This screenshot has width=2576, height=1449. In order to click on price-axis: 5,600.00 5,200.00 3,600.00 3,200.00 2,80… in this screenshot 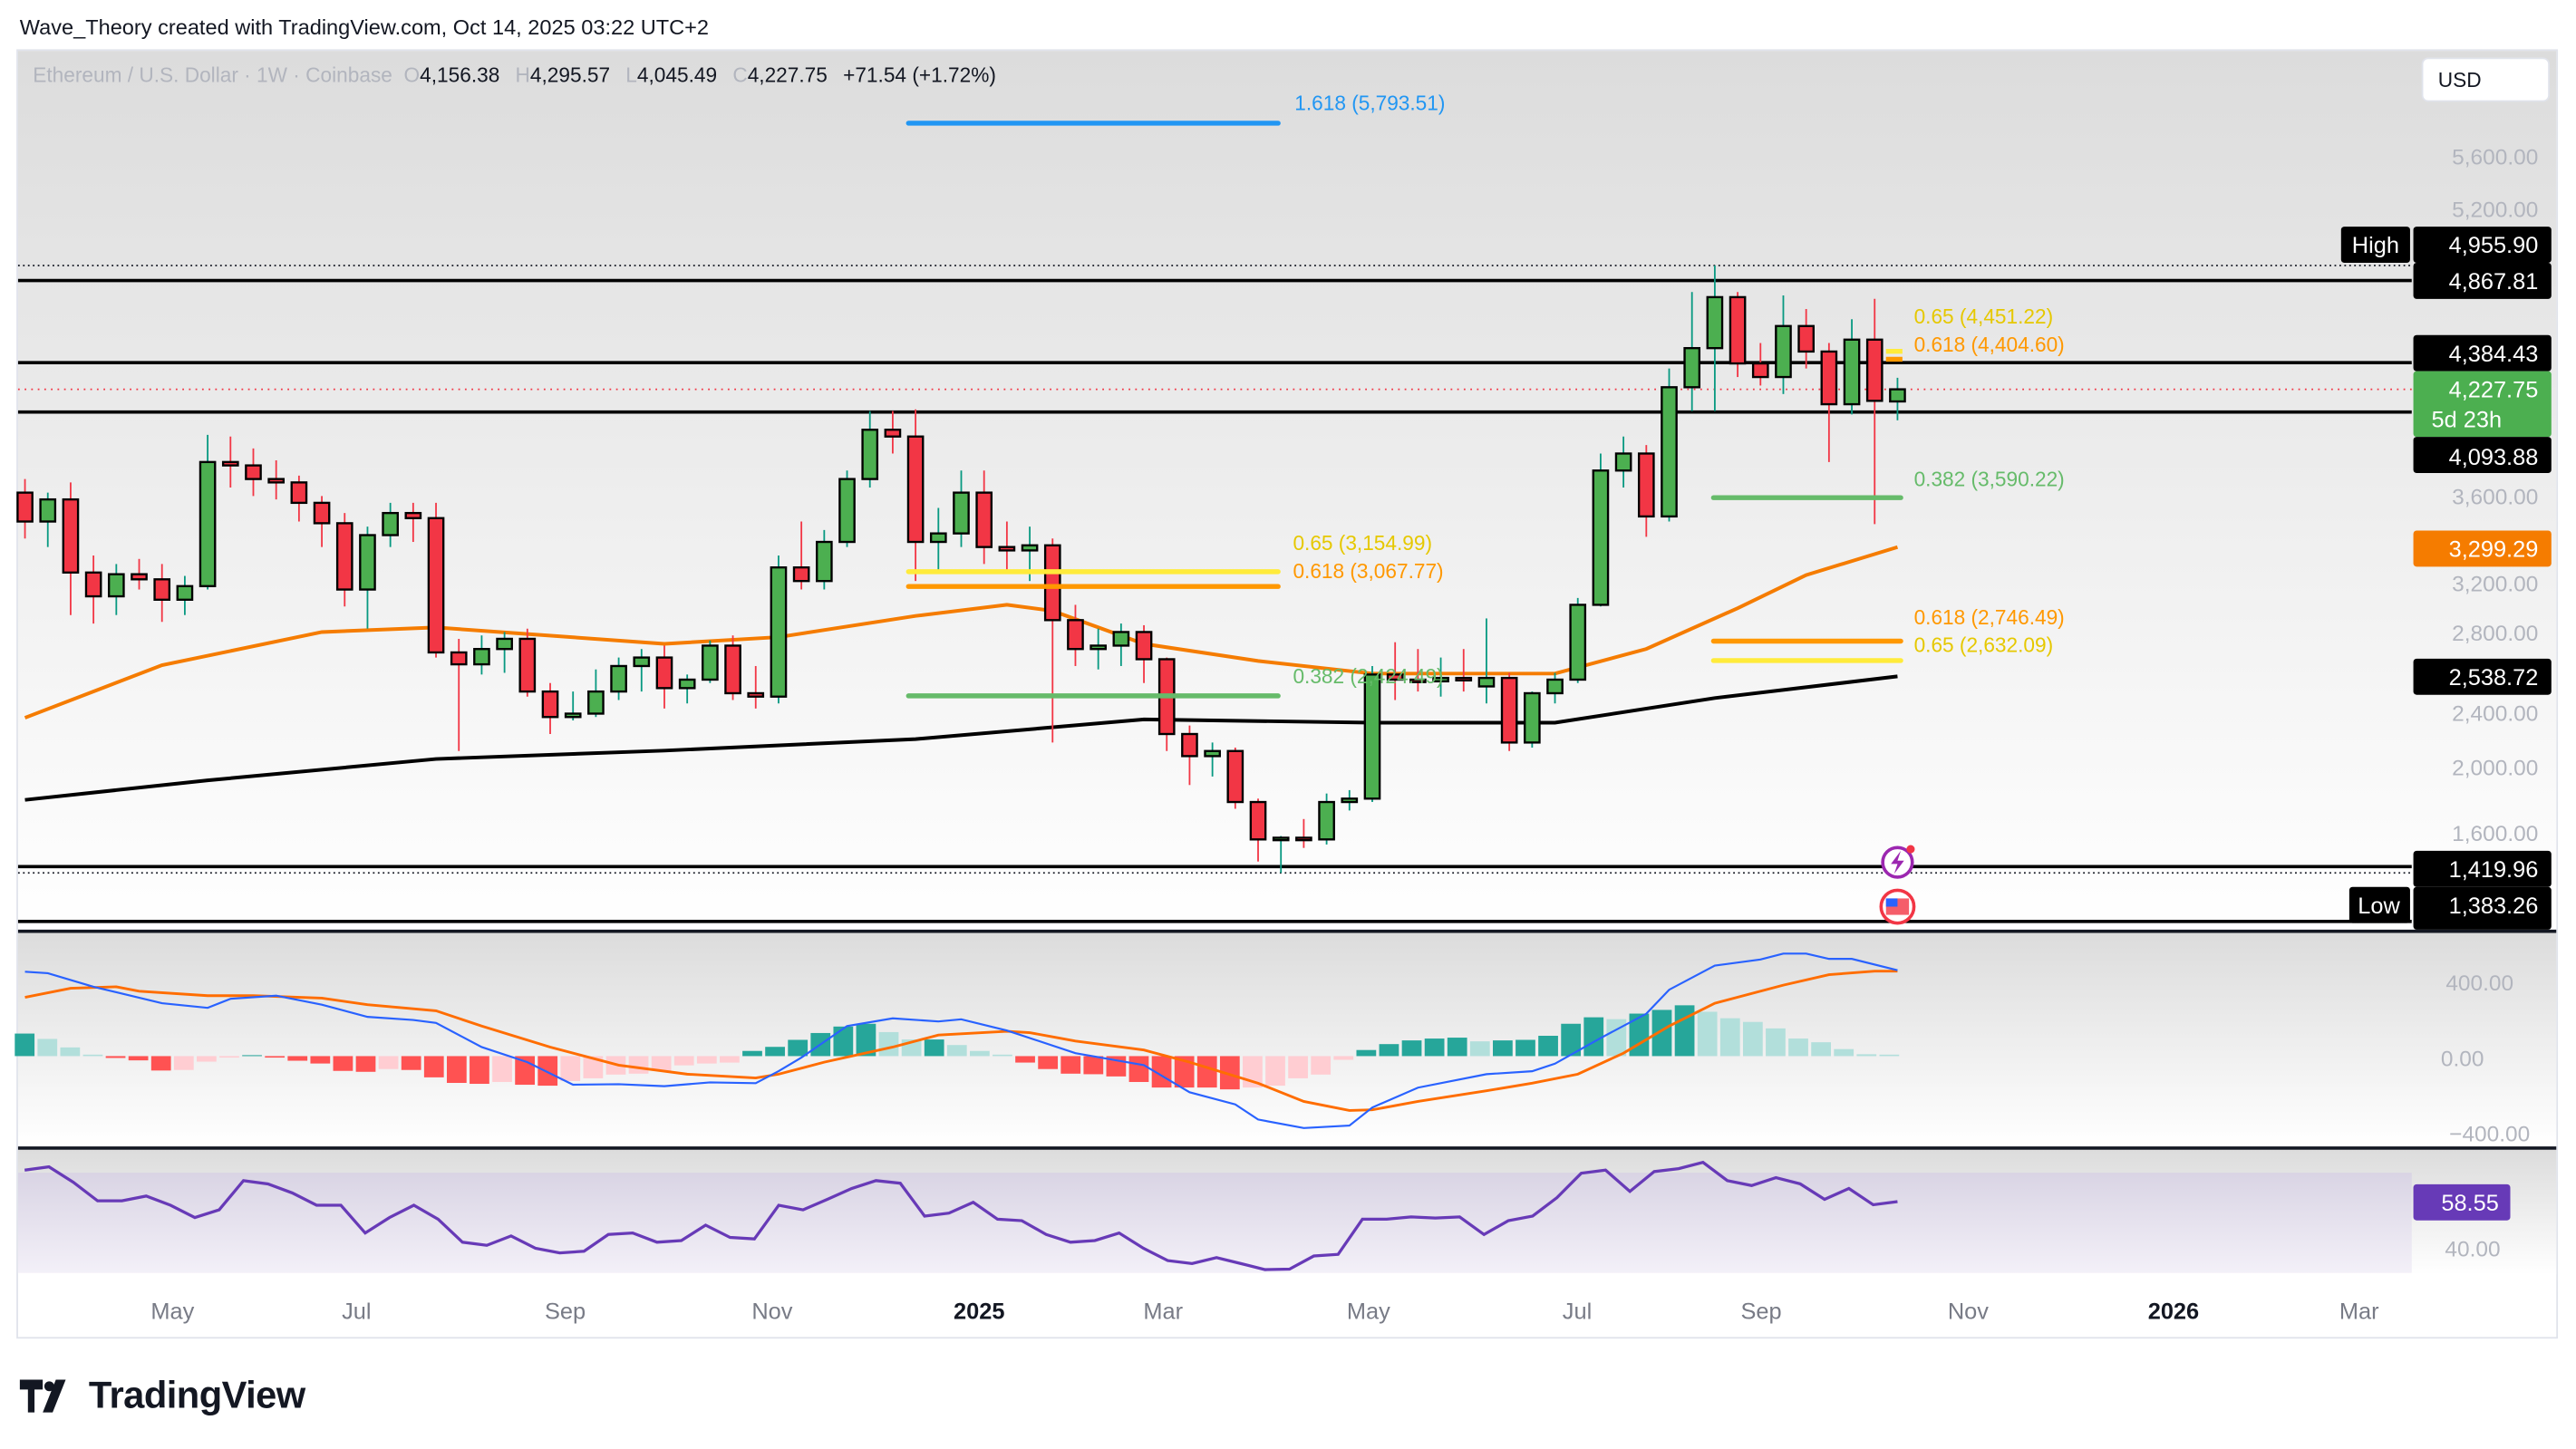, I will do `click(2495, 496)`.